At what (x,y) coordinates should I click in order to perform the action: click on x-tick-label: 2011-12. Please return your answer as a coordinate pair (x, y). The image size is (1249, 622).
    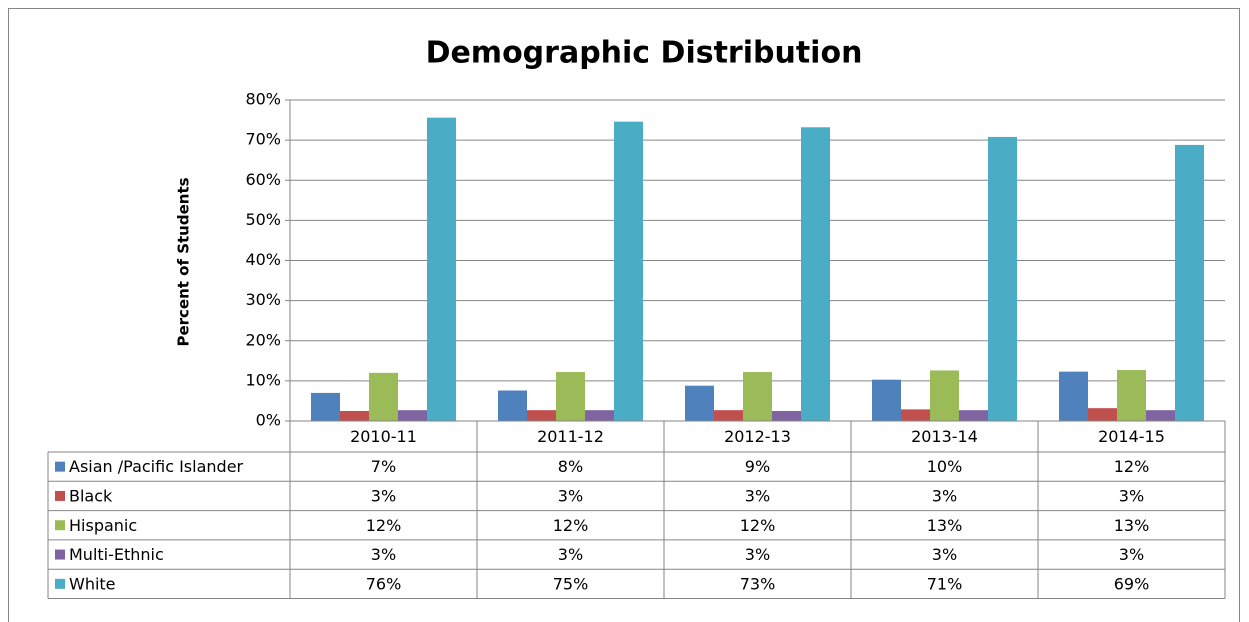
    Looking at the image, I should click on (570, 436).